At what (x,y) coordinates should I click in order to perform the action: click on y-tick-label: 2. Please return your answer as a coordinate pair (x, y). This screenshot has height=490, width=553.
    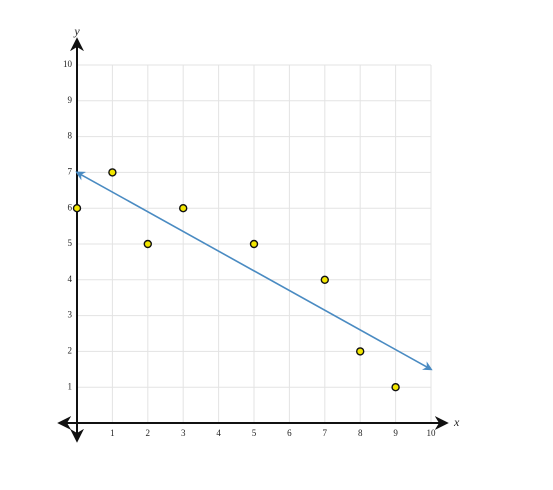
    Looking at the image, I should click on (70, 350).